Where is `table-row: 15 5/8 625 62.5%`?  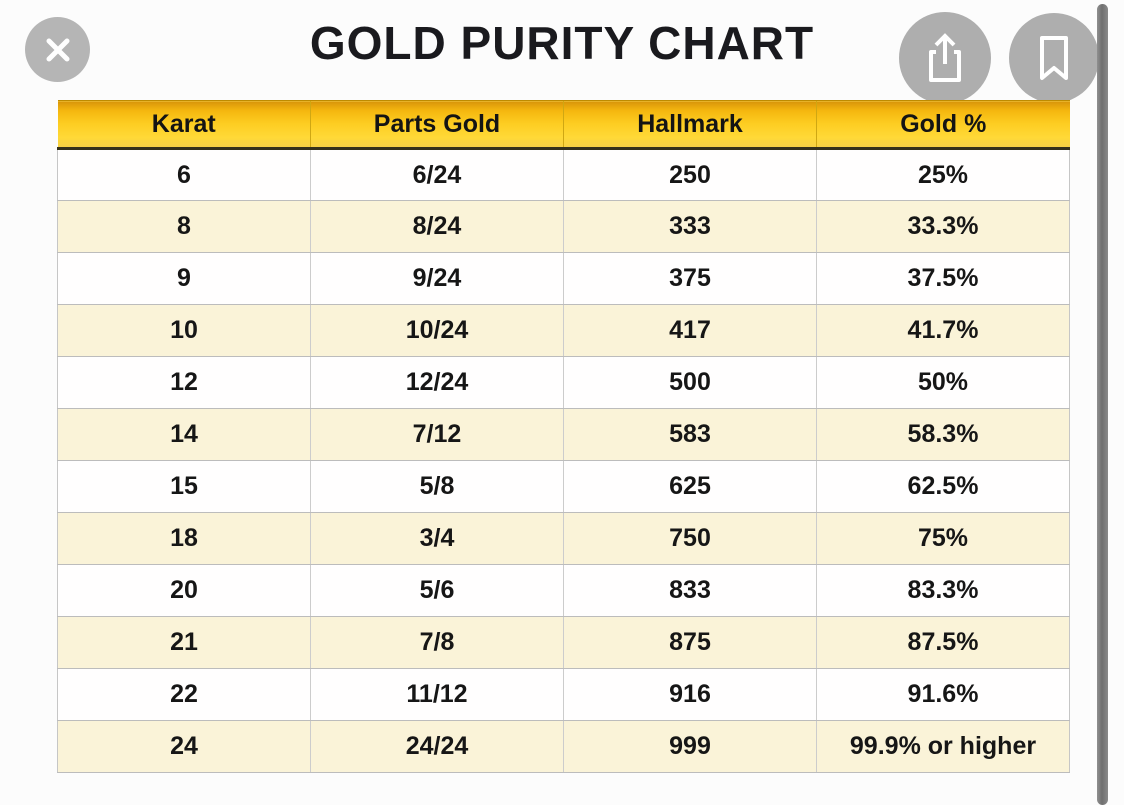 table-row: 15 5/8 625 62.5% is located at coordinates (563, 486).